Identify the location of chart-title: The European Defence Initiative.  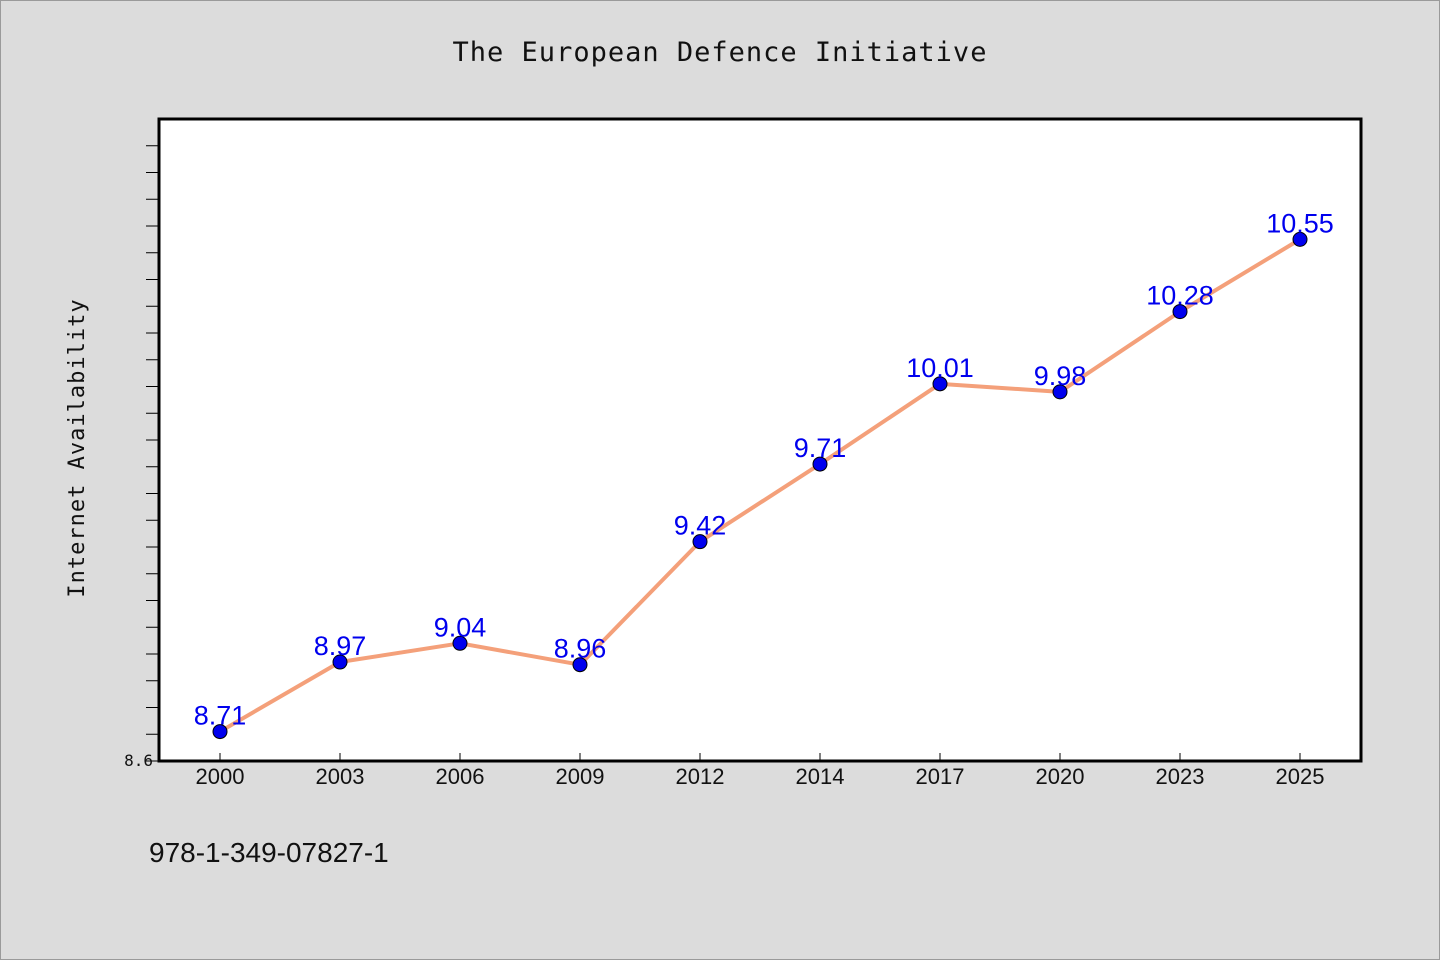
(720, 52).